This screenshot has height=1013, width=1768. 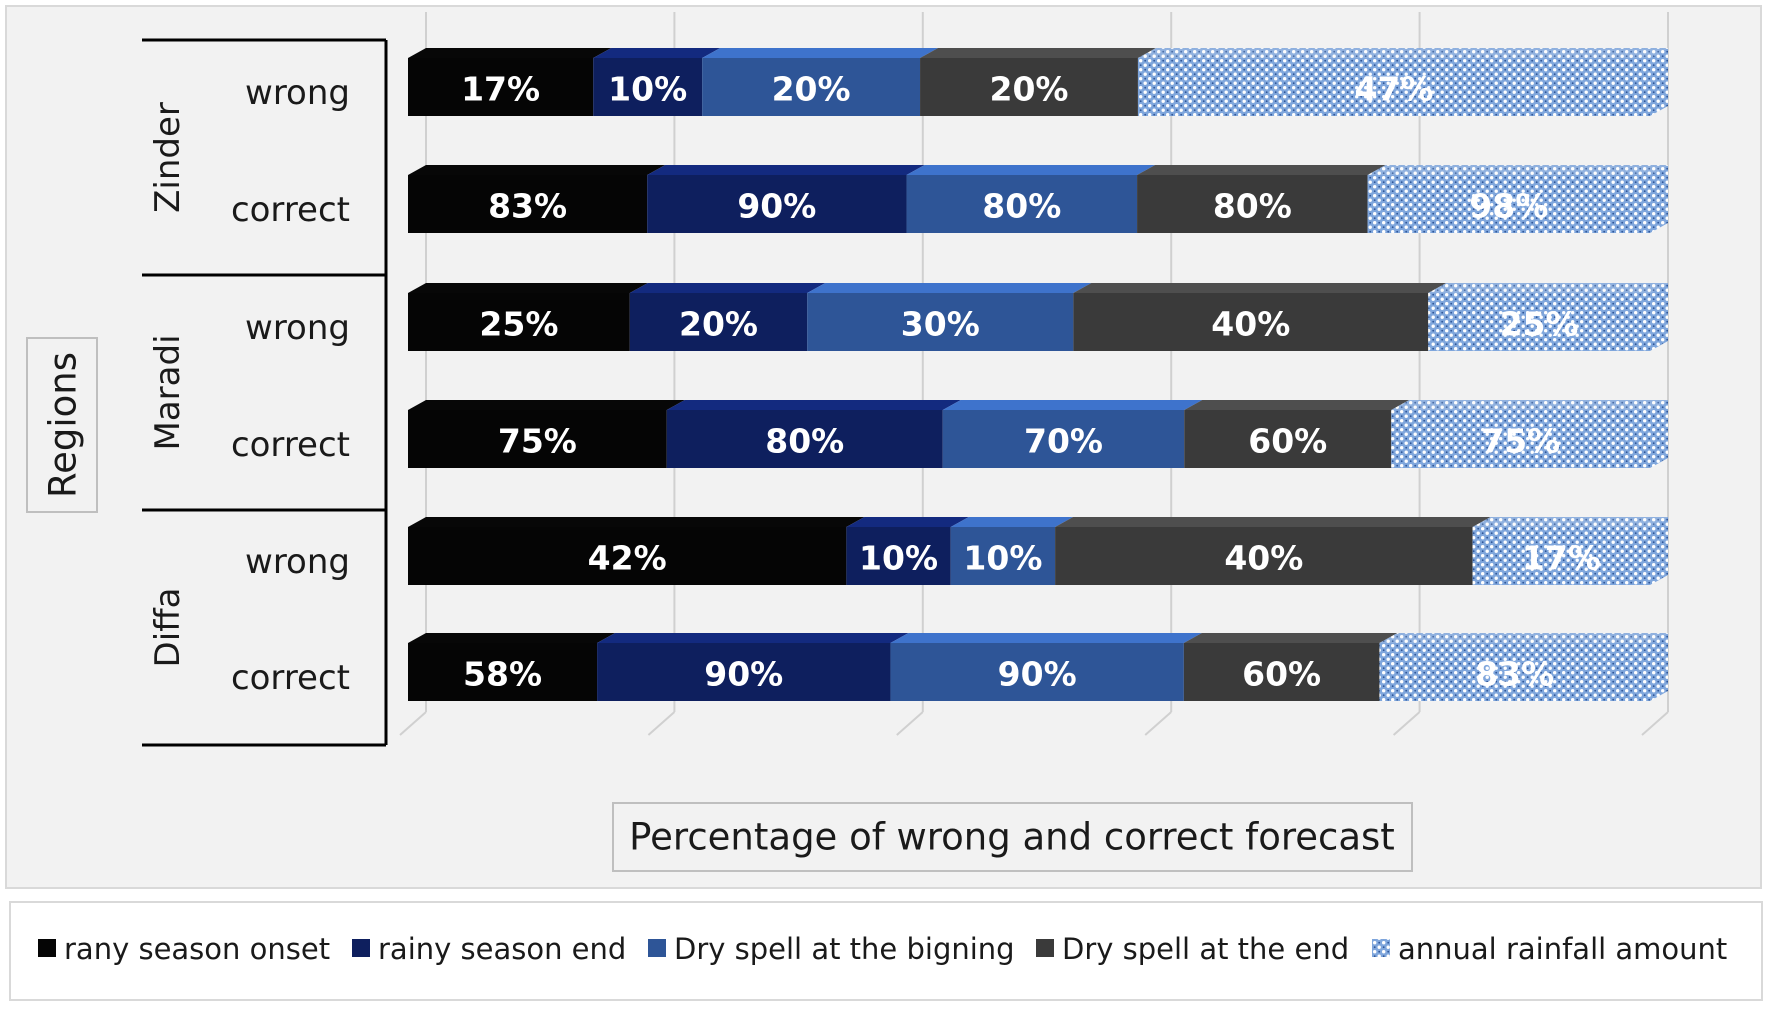 I want to click on data-label-dry-spell-at-the-bigning: 90%, so click(x=1037, y=674).